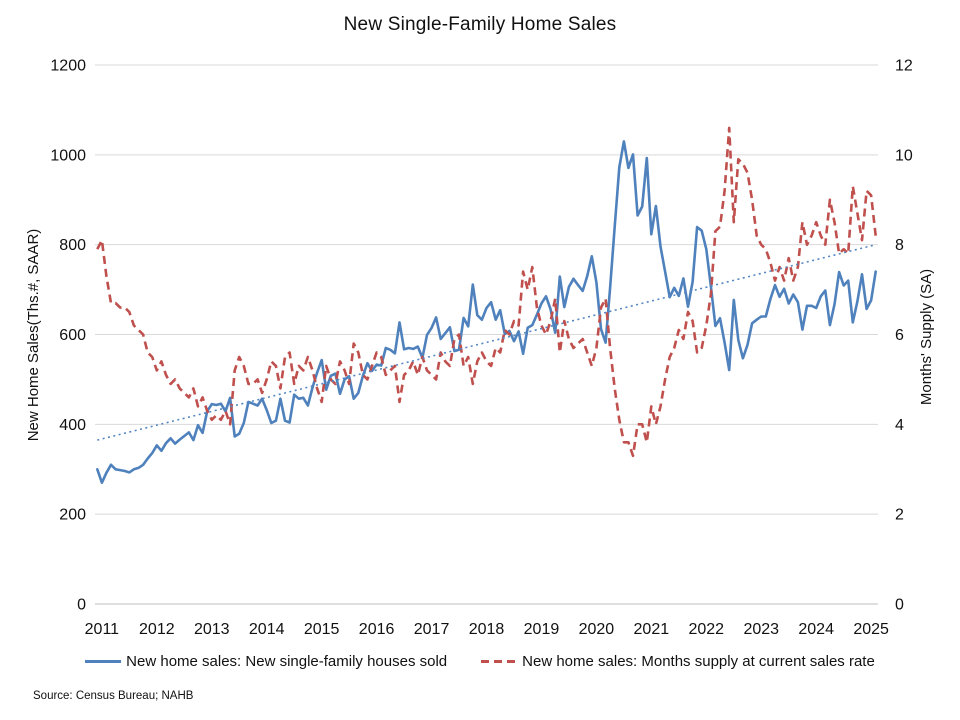 The image size is (960, 720). What do you see at coordinates (72, 335) in the screenshot?
I see `left-axis-tick-label: 600` at bounding box center [72, 335].